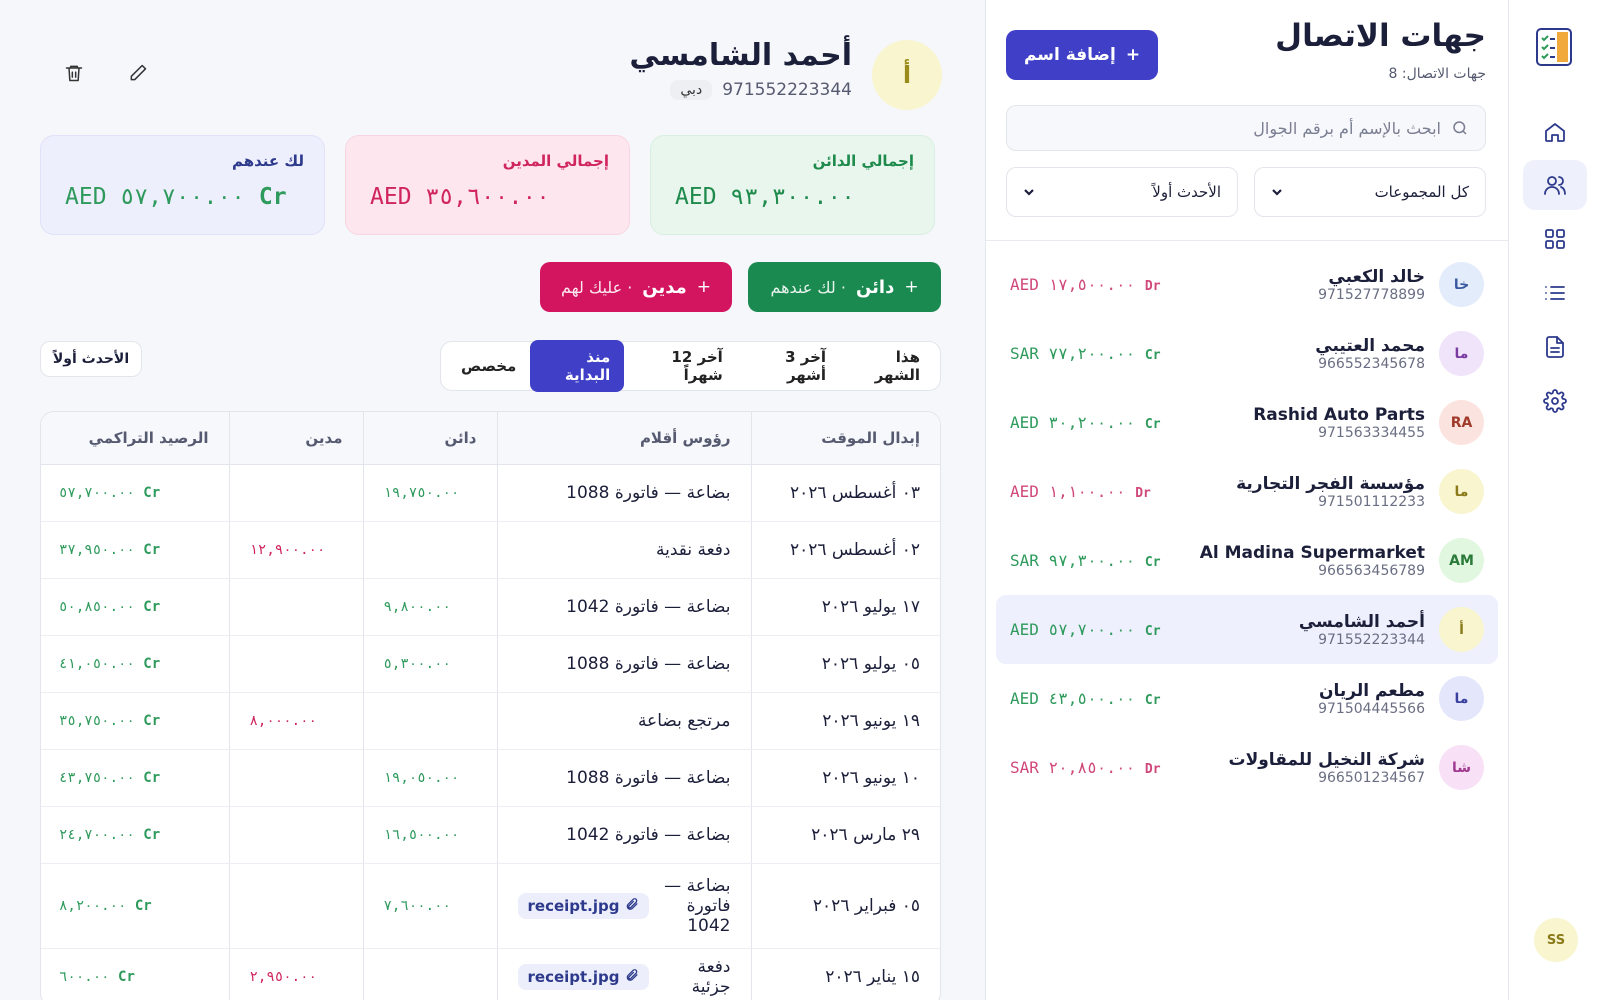  I want to click on contact-balance: SAR ٧٧,٢٠٠.٠٠ Cr, so click(1085, 353).